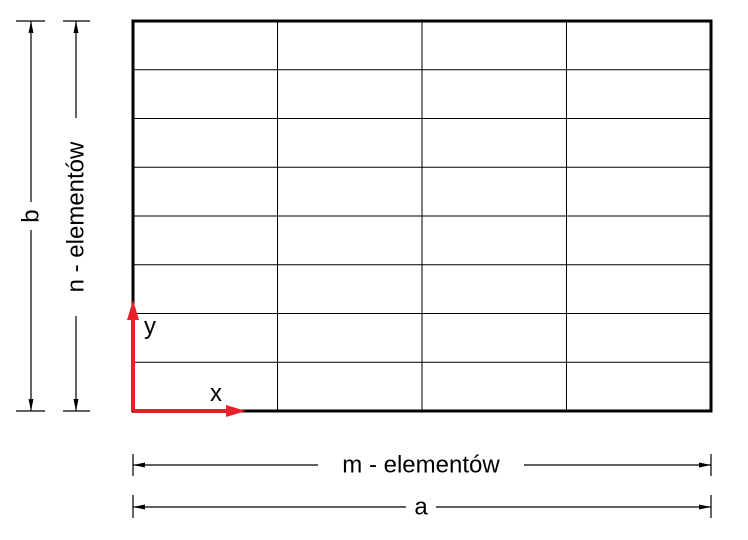 The height and width of the screenshot is (540, 748). I want to click on x-axis-label: x, so click(216, 393).